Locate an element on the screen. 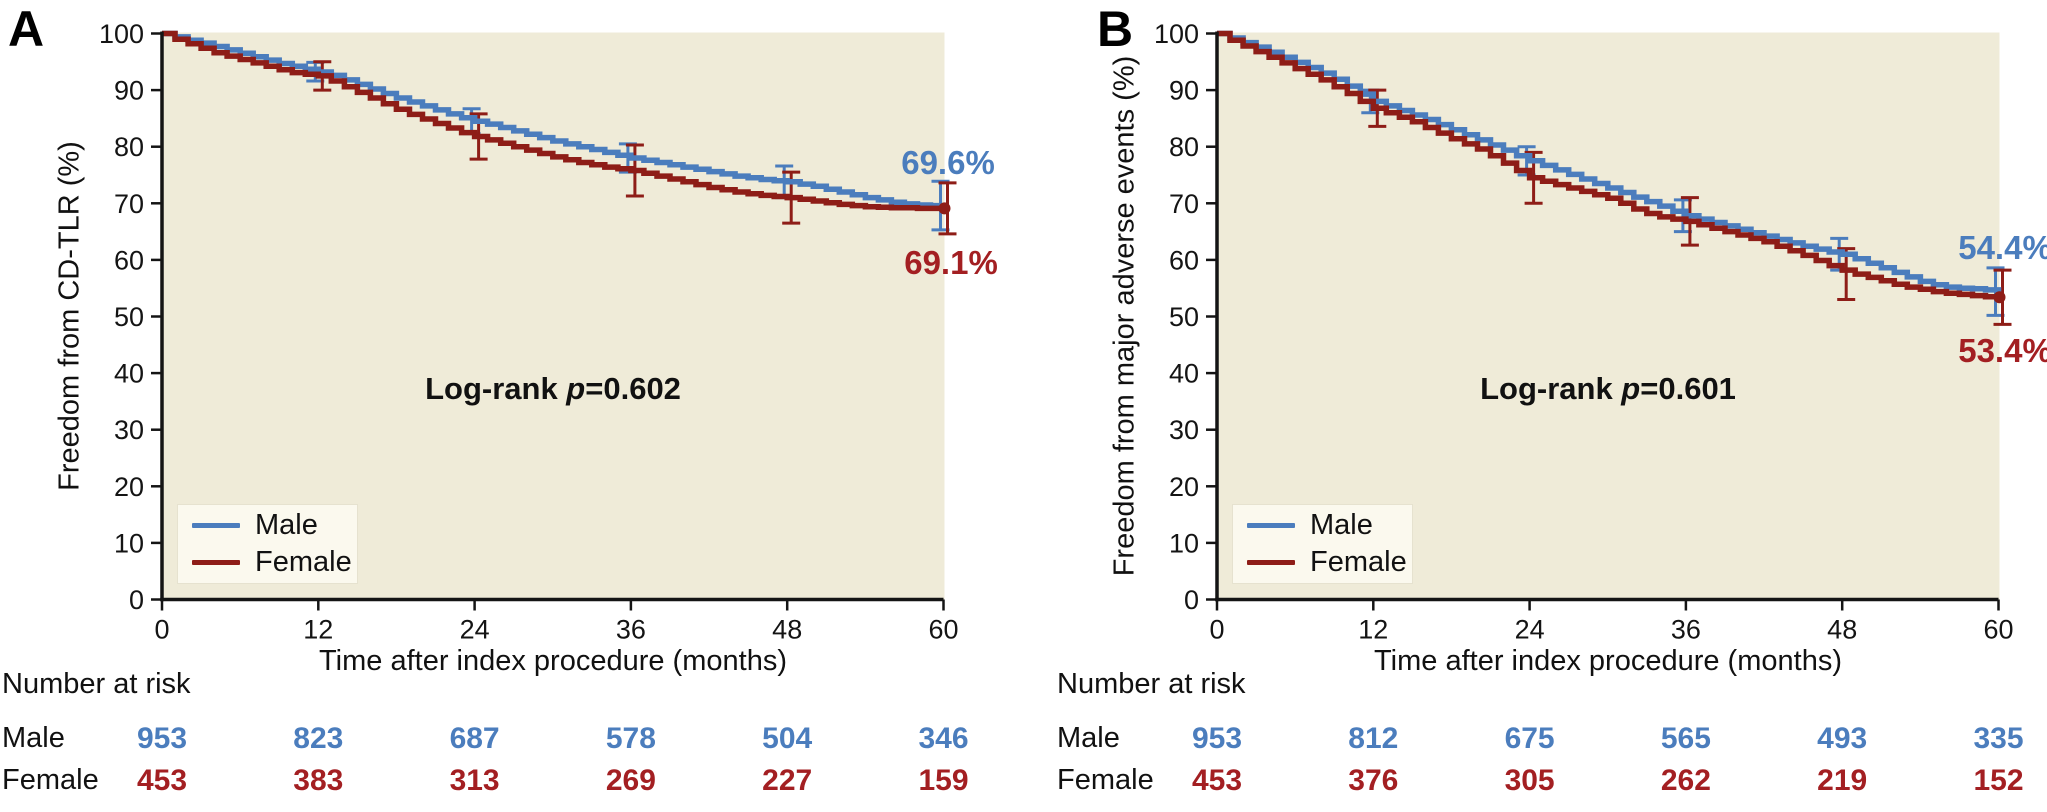  risk-count: 335 is located at coordinates (1998, 738).